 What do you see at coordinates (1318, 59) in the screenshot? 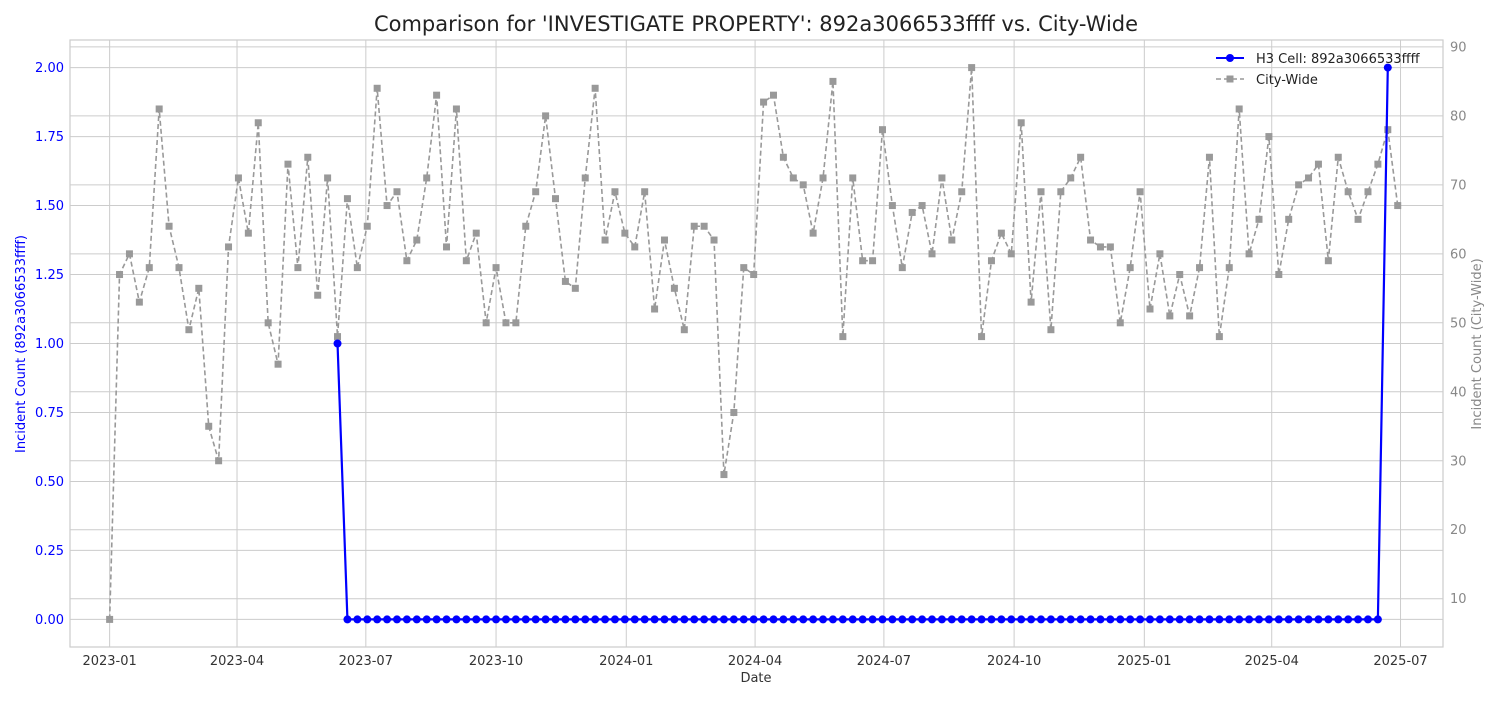
I see `legend-item-h3-cell: H3 Cell: 892a3066533ffff` at bounding box center [1318, 59].